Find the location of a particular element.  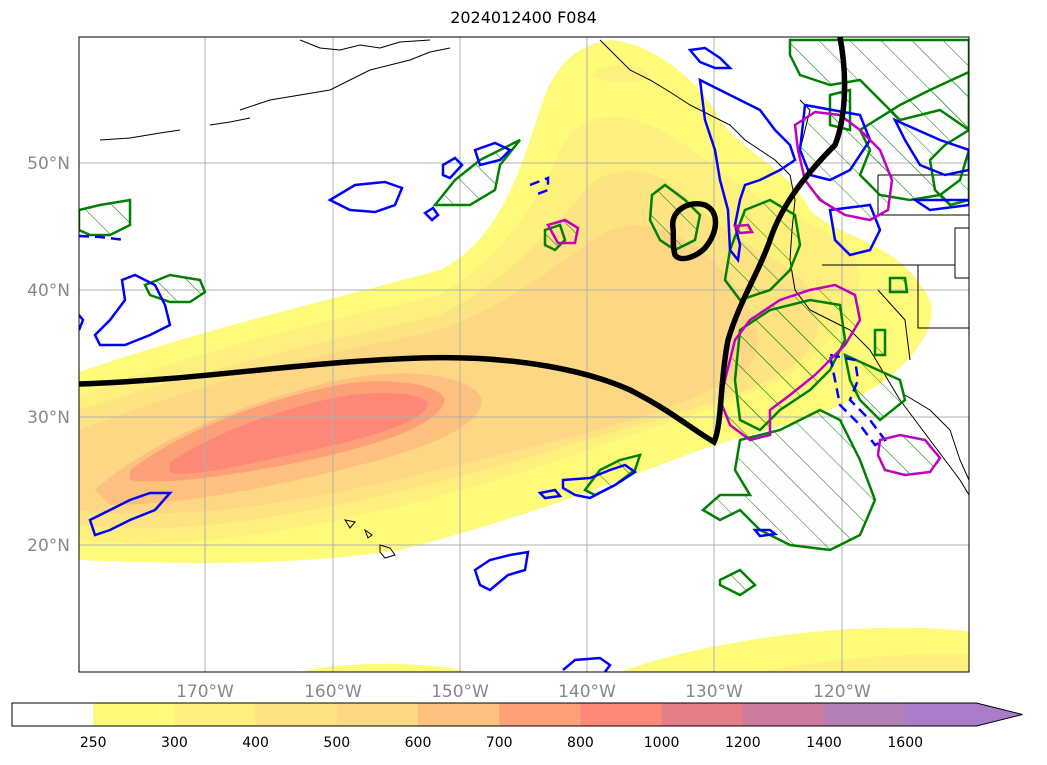

colorbar-tick-label: 1200 is located at coordinates (743, 743).